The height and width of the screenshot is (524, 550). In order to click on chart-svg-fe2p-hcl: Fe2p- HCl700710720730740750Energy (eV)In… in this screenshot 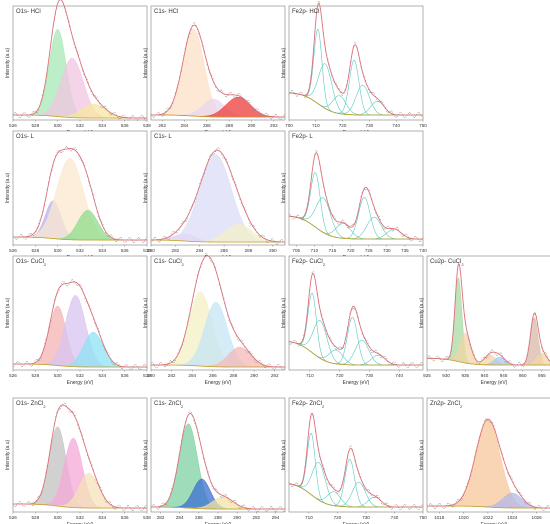, I will do `click(351, 66)`.